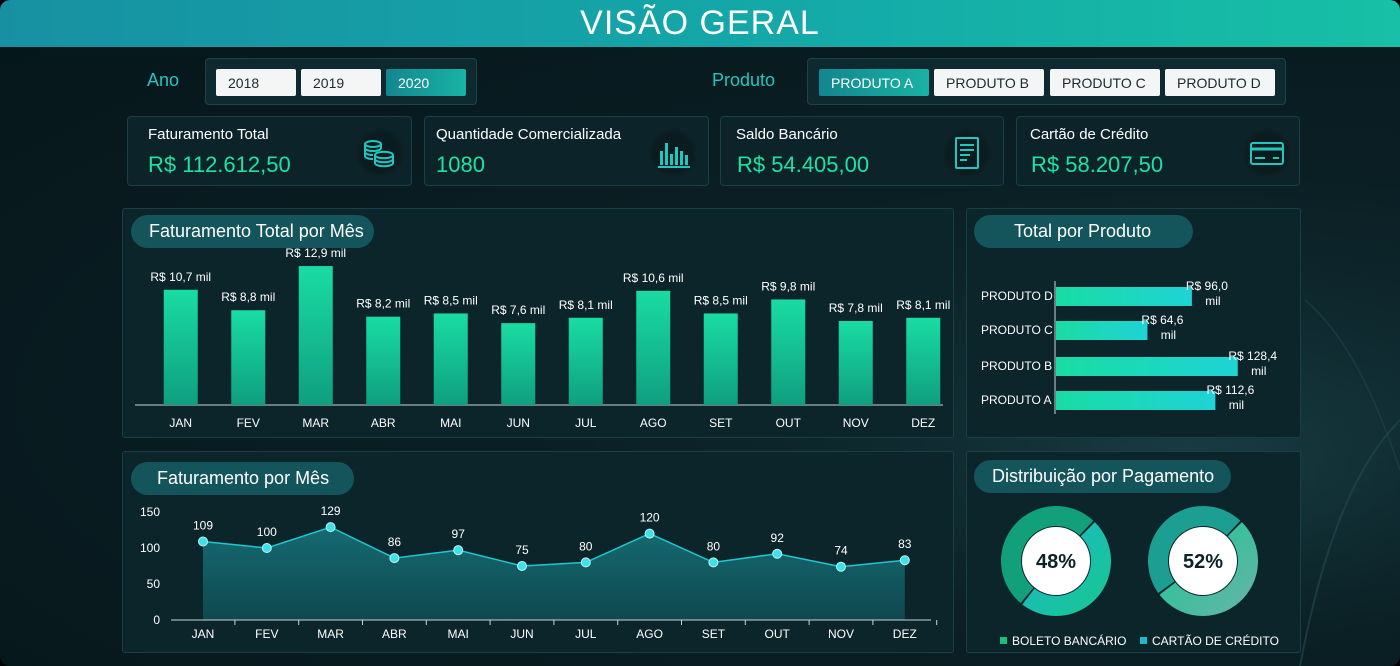 Image resolution: width=1400 pixels, height=666 pixels. Describe the element at coordinates (1102, 330) in the screenshot. I see `hbar-produto-c` at that location.